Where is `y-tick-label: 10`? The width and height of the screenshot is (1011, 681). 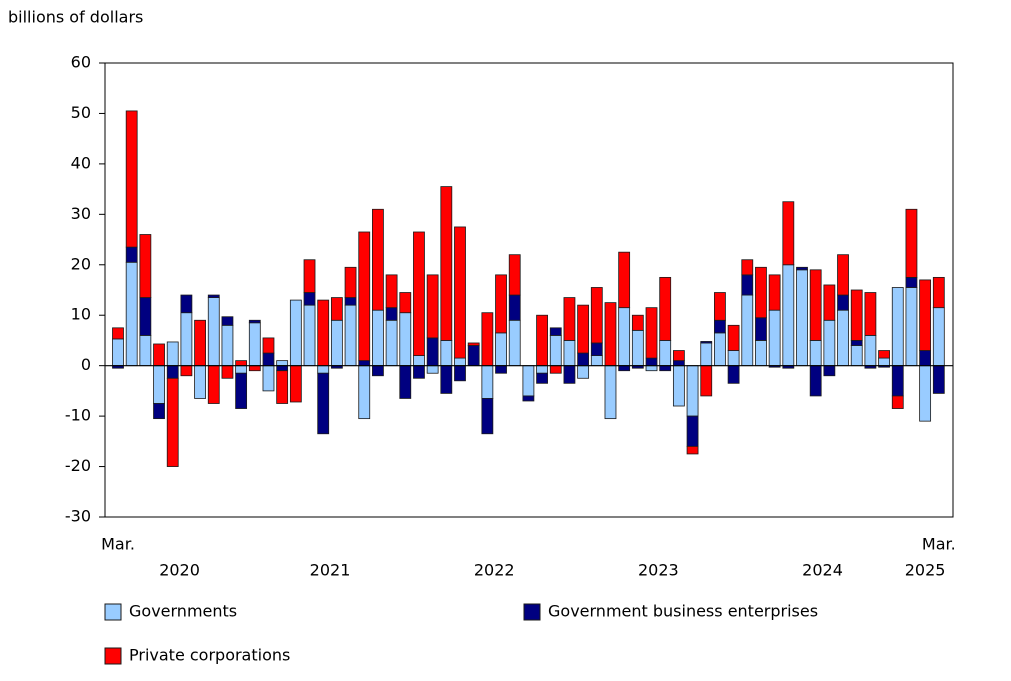 y-tick-label: 10 is located at coordinates (81, 314).